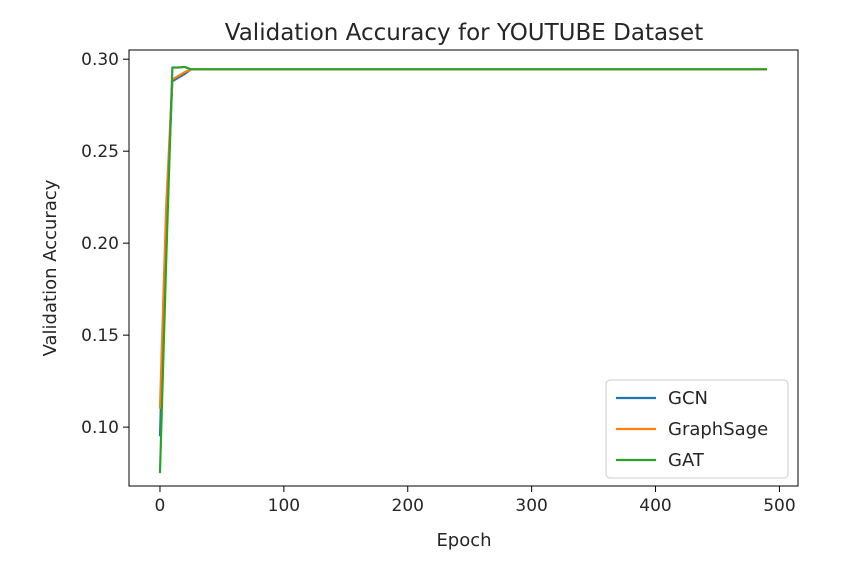 The image size is (846, 578). I want to click on y-axis-label: Validation Accuracy, so click(50, 267).